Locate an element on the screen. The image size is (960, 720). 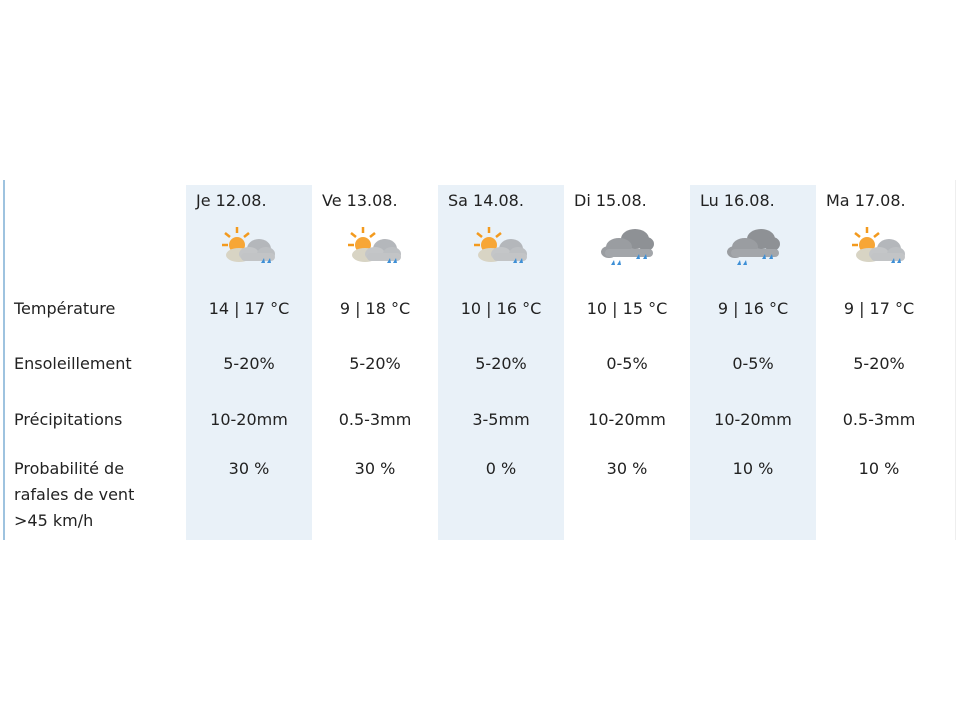
day-date: Ma 17.08. is located at coordinates (866, 200).